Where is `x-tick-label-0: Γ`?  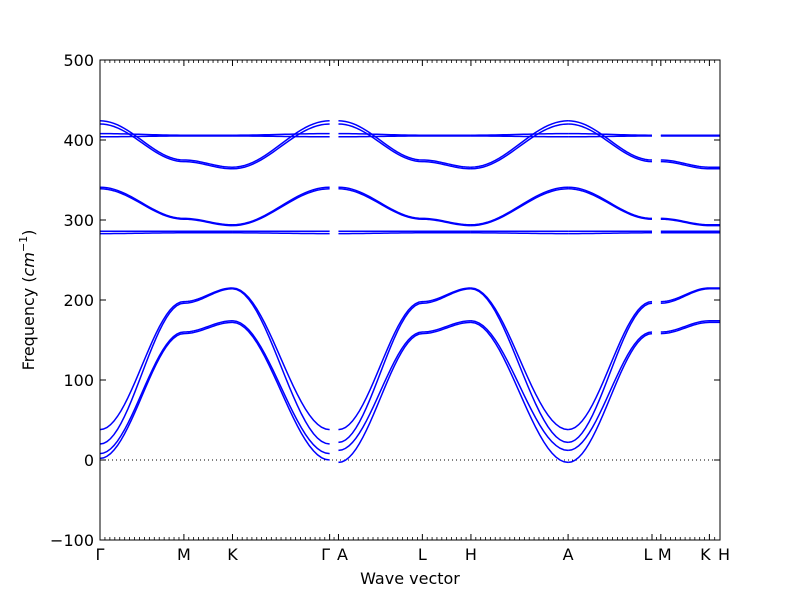
x-tick-label-0: Γ is located at coordinates (100, 554).